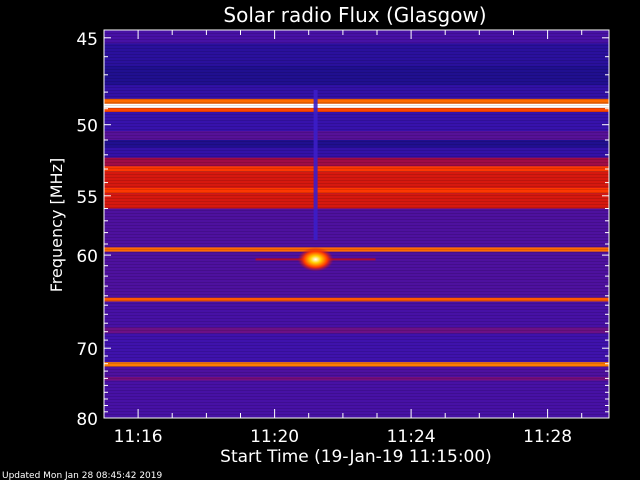 The height and width of the screenshot is (480, 640). Describe the element at coordinates (87, 350) in the screenshot. I see `y-tick-label: 70` at that location.